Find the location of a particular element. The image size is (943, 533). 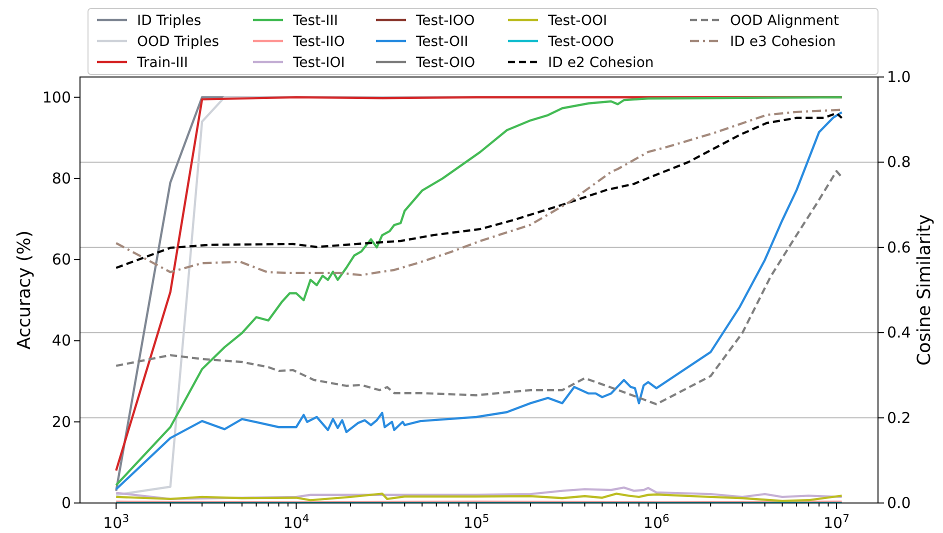

x-tick-label: 10$^{5}$ is located at coordinates (476, 522).